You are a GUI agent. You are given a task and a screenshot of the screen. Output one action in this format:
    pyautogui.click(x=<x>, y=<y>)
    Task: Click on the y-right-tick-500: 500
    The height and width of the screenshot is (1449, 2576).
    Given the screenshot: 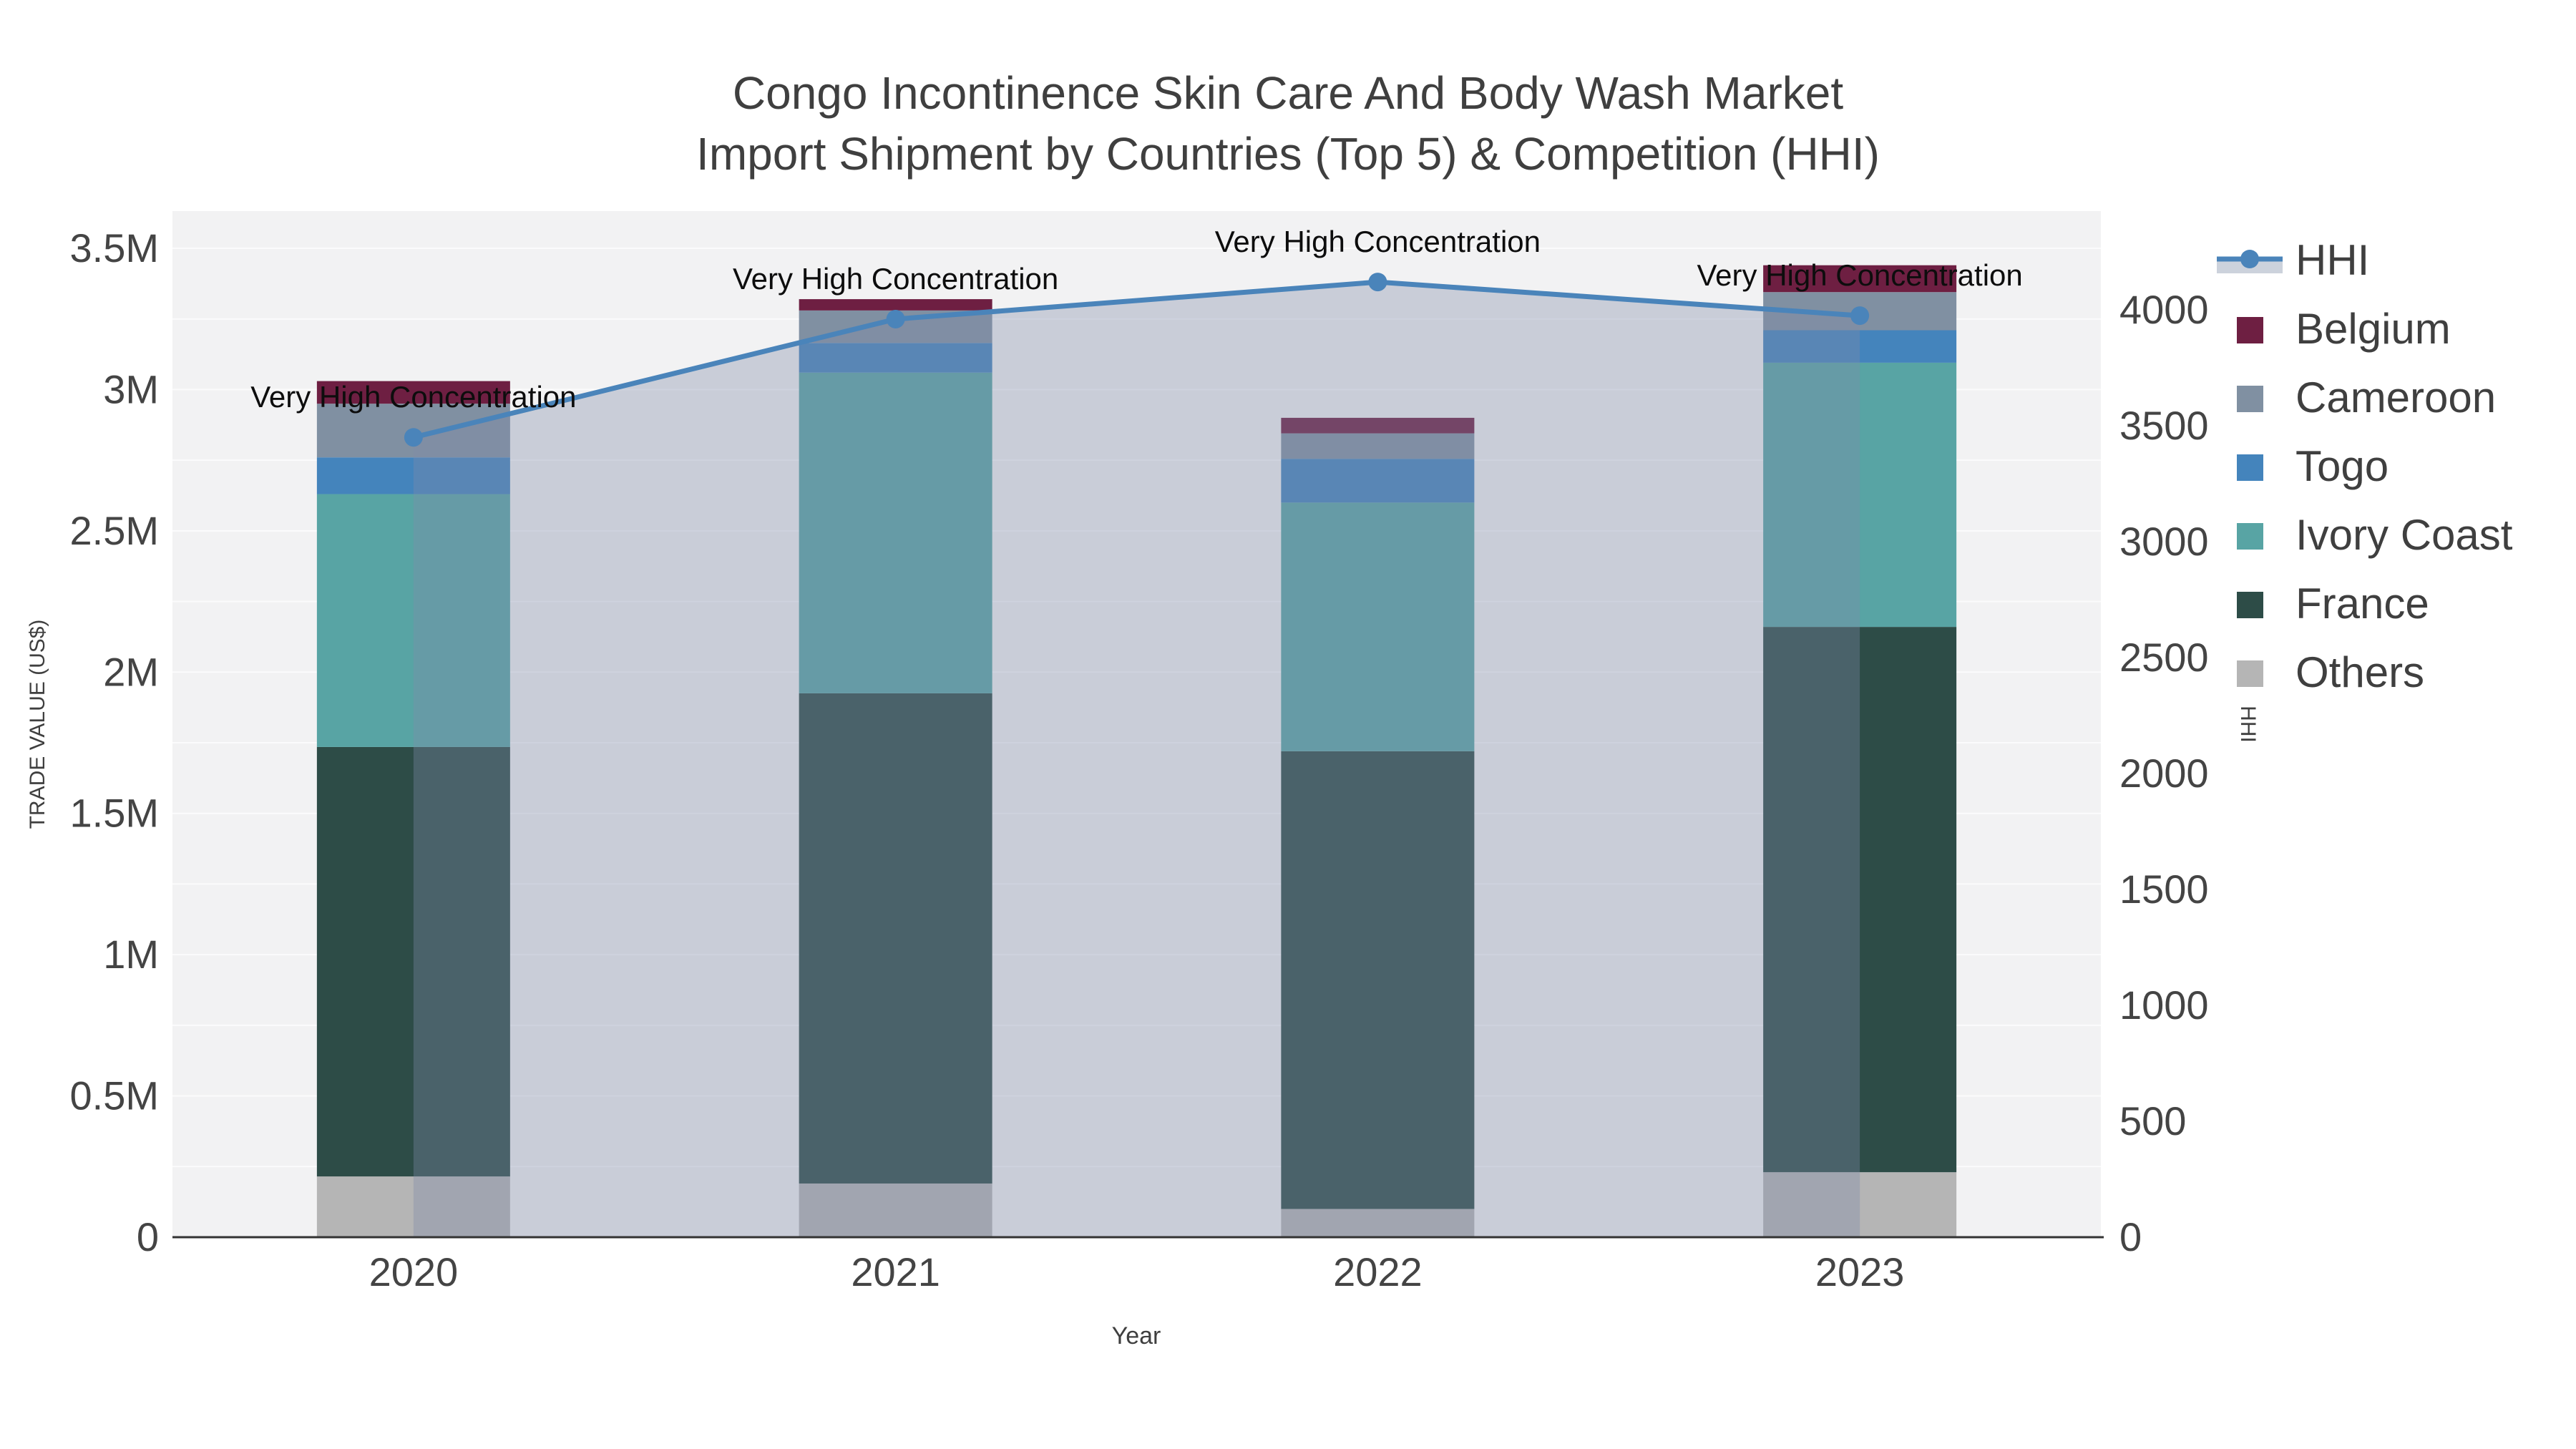 What is the action you would take?
    pyautogui.click(x=2152, y=1120)
    